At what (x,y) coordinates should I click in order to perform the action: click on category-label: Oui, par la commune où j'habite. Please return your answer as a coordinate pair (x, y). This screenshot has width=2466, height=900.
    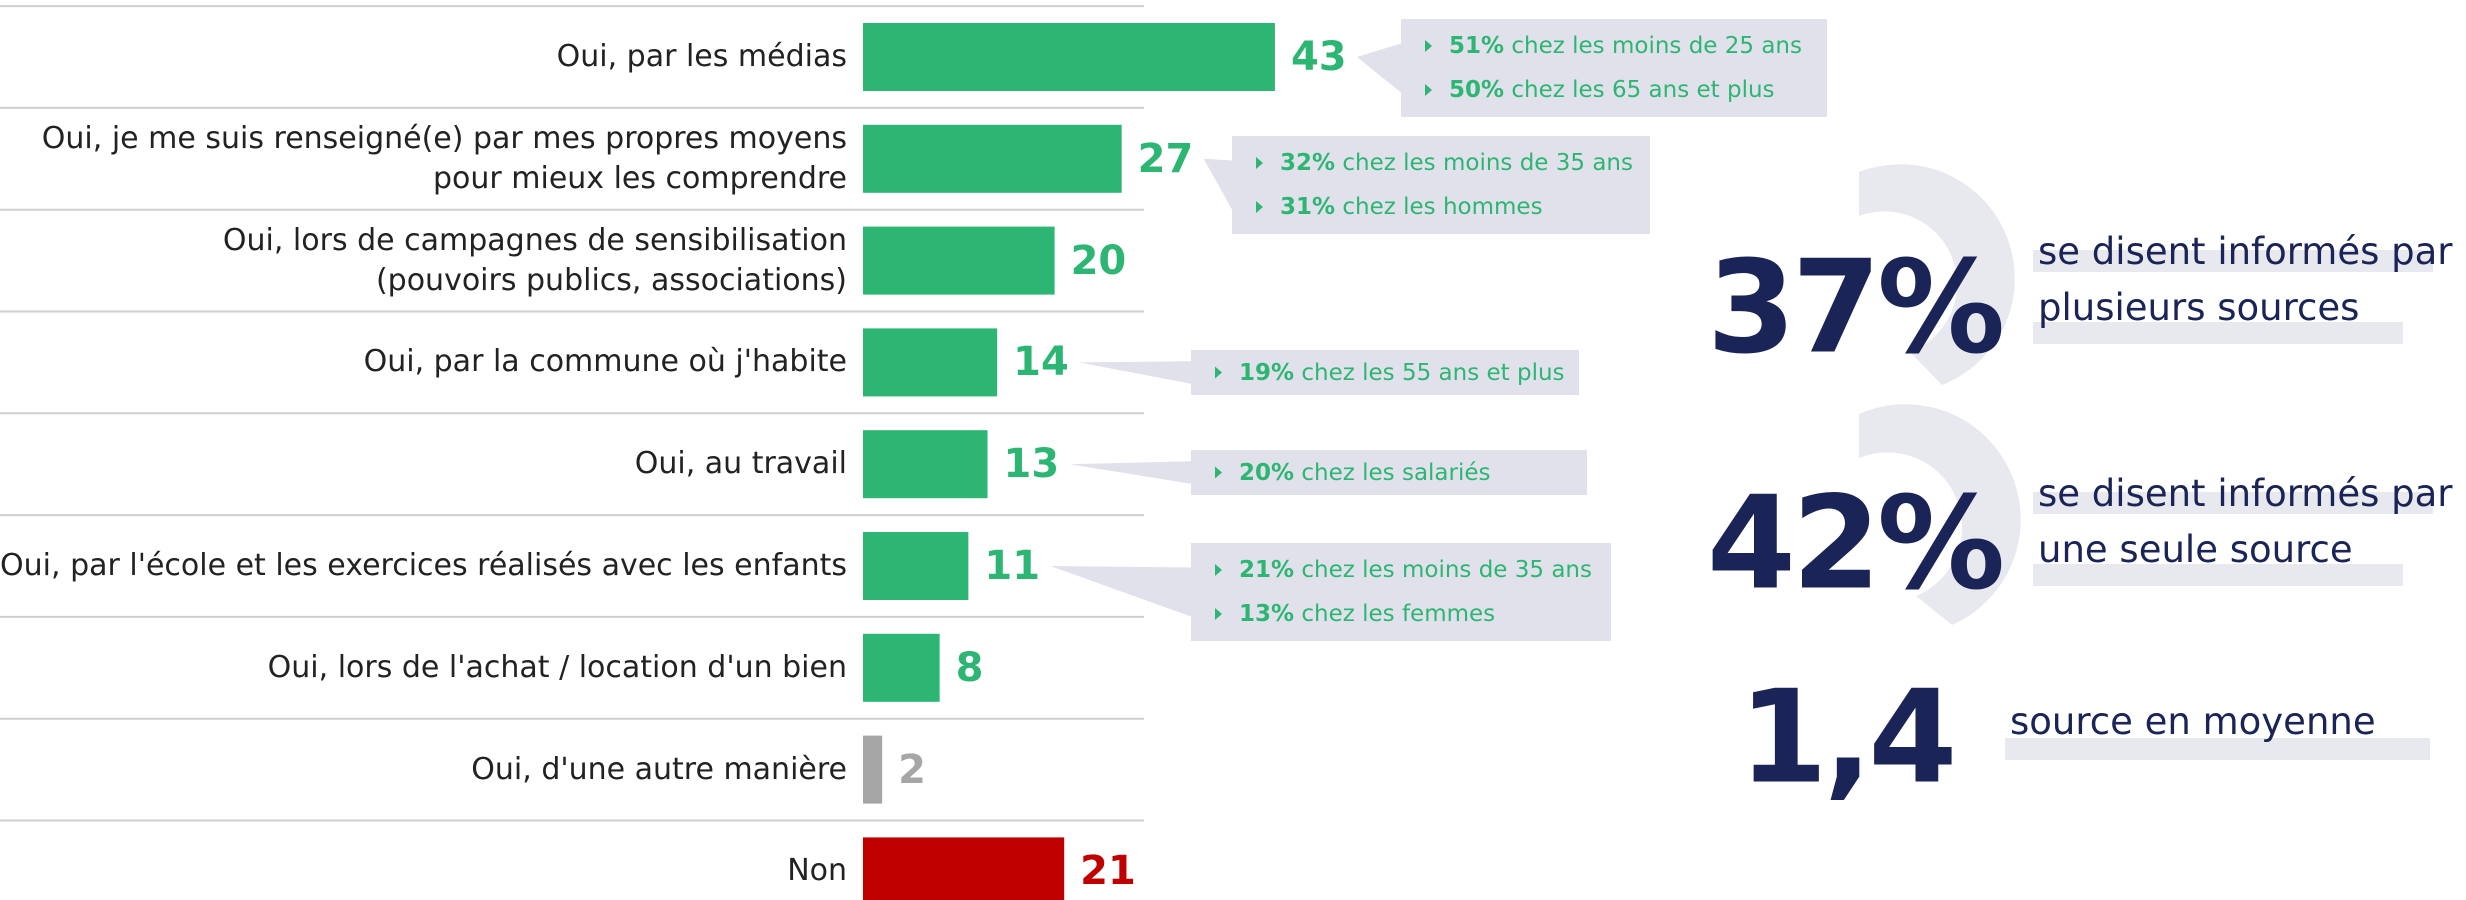
    Looking at the image, I should click on (605, 362).